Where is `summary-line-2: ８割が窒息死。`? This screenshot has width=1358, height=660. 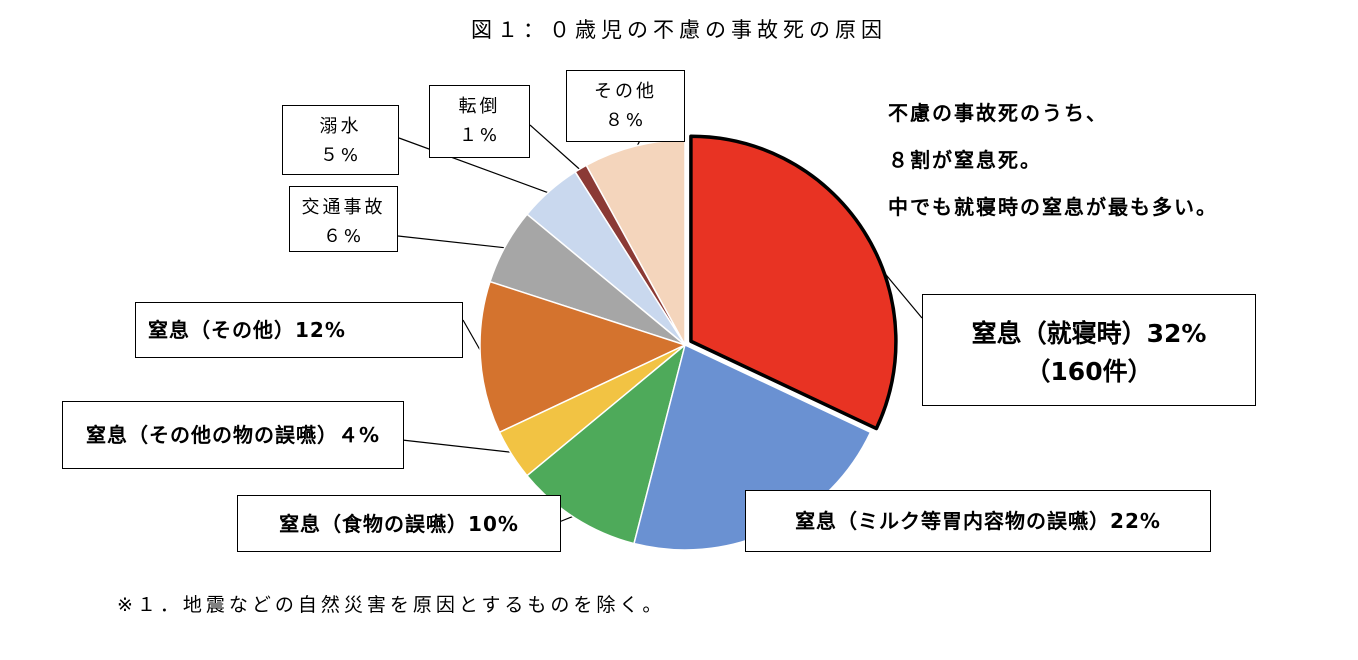 summary-line-2: ８割が窒息死。 is located at coordinates (965, 160).